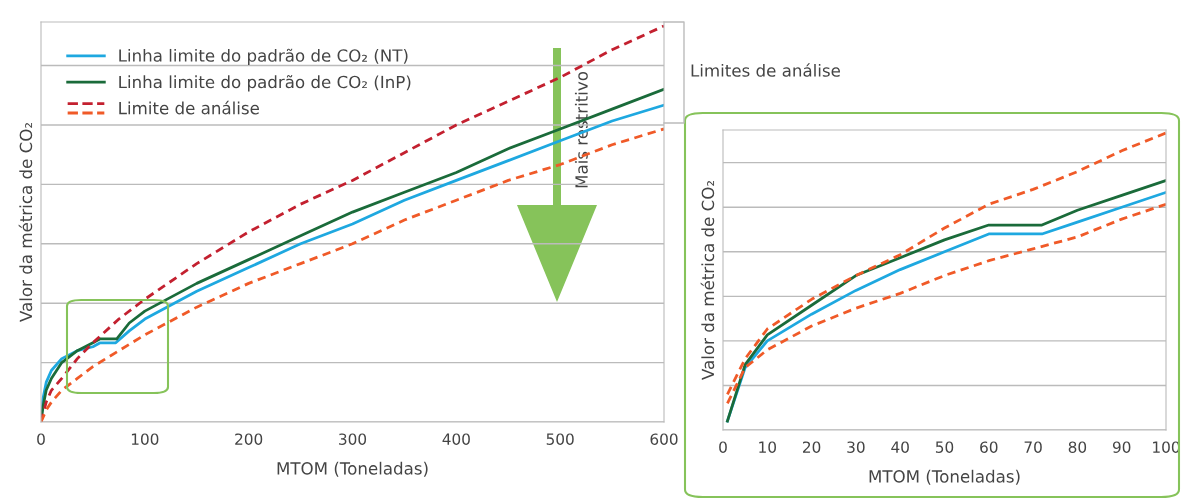 This screenshot has height=499, width=1181. What do you see at coordinates (944, 447) in the screenshot?
I see `x-tick-label: 50` at bounding box center [944, 447].